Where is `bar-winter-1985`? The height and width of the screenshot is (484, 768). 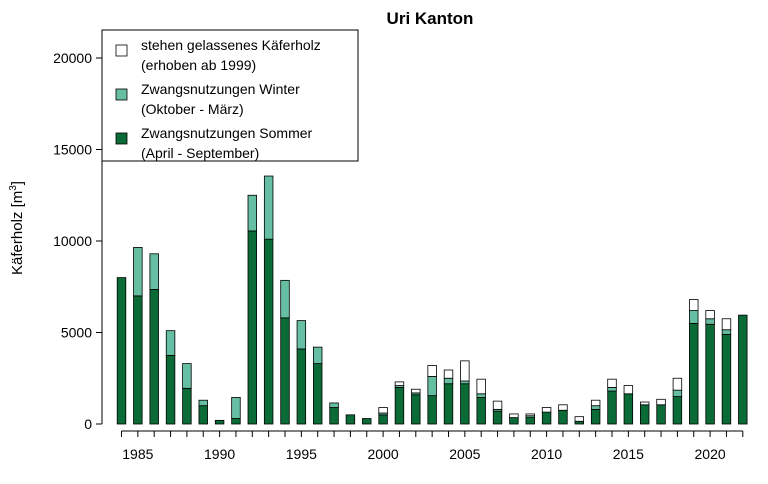
bar-winter-1985 is located at coordinates (138, 272).